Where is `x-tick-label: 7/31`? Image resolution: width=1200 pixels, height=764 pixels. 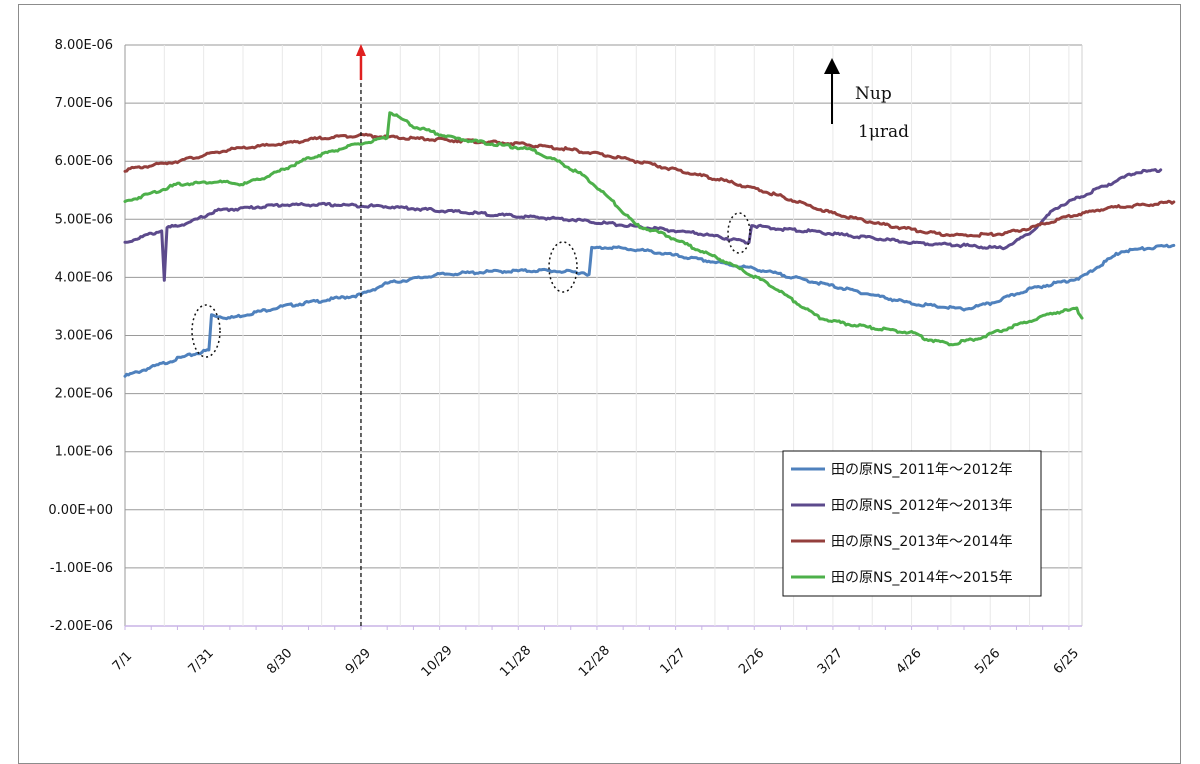
x-tick-label: 7/31 is located at coordinates (201, 661).